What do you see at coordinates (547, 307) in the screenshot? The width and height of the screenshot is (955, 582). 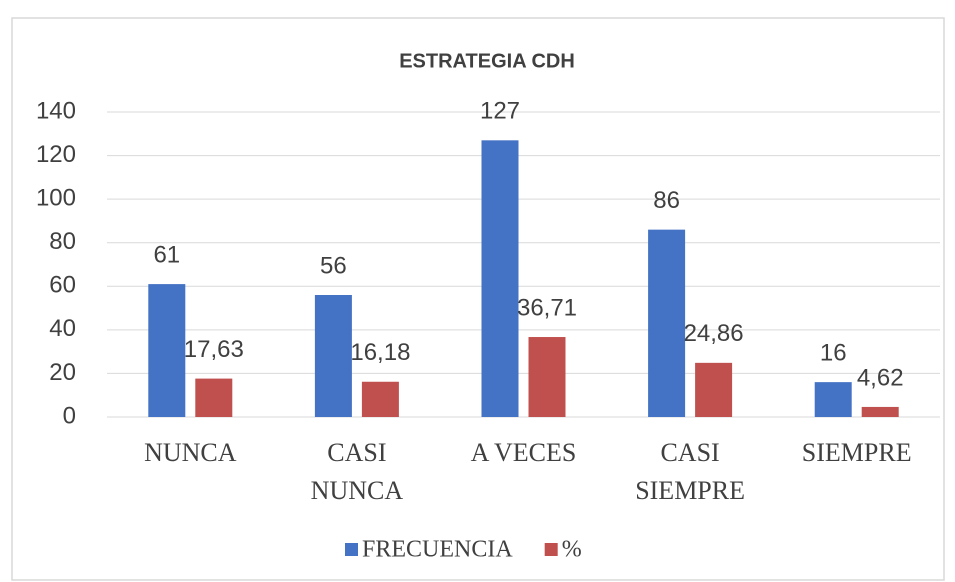 I see `data-label: 36,71` at bounding box center [547, 307].